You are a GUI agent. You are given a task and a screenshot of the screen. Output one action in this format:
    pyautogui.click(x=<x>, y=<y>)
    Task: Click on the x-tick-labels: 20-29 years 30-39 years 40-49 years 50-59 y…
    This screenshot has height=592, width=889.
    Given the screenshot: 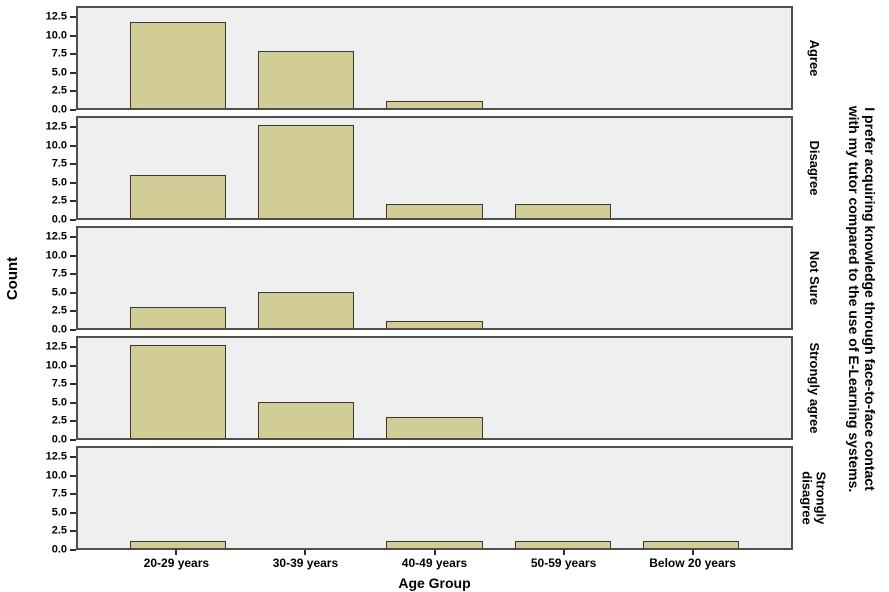 What is the action you would take?
    pyautogui.click(x=434, y=562)
    